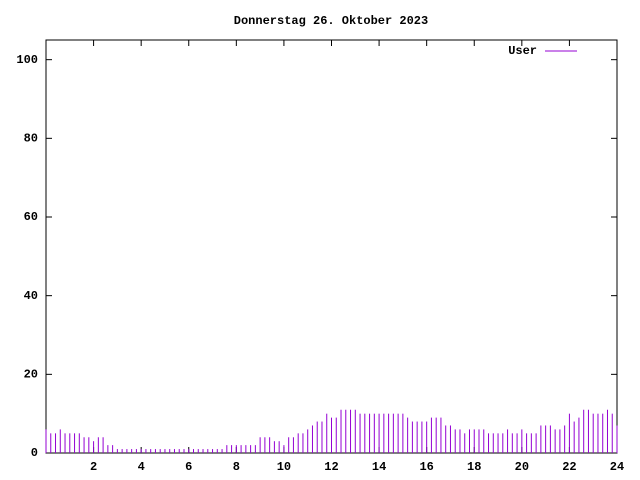 This screenshot has height=480, width=640. Describe the element at coordinates (474, 467) in the screenshot. I see `x-tick-label: 18` at that location.